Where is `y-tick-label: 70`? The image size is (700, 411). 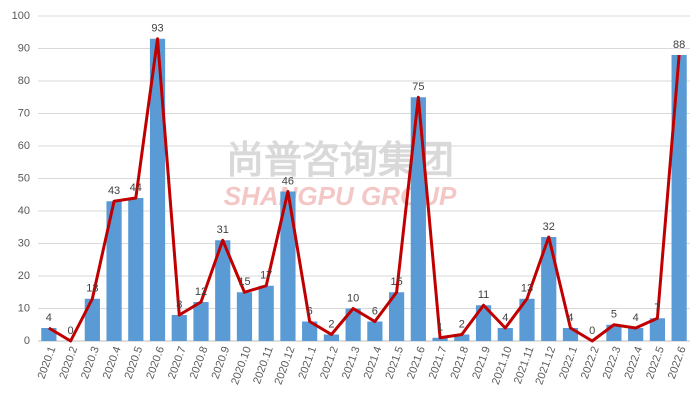 y-tick-label: 70 is located at coordinates (24, 113).